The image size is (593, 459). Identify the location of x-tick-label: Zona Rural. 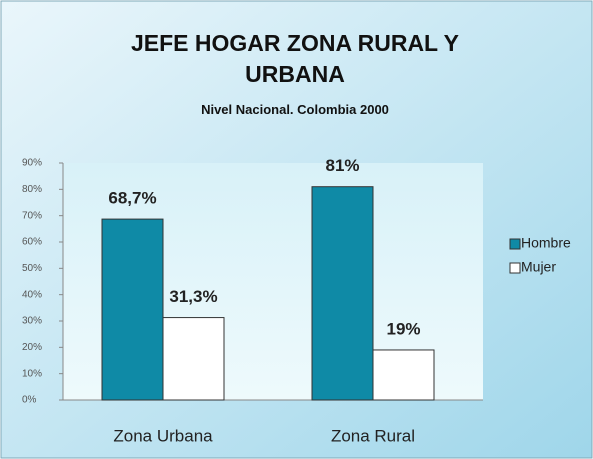
(373, 435).